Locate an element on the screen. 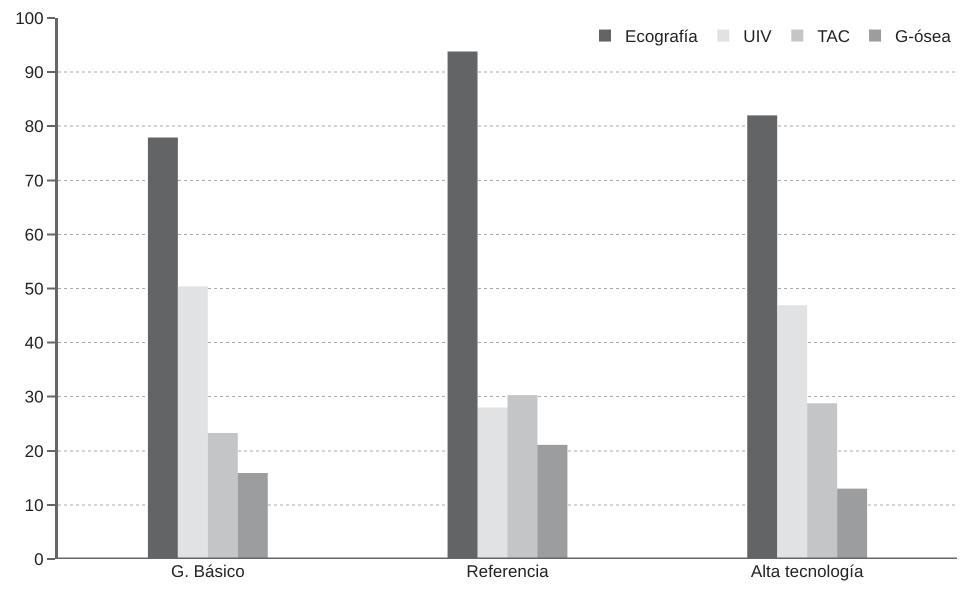 The image size is (965, 604). y-tick-label: 50 is located at coordinates (34, 288).